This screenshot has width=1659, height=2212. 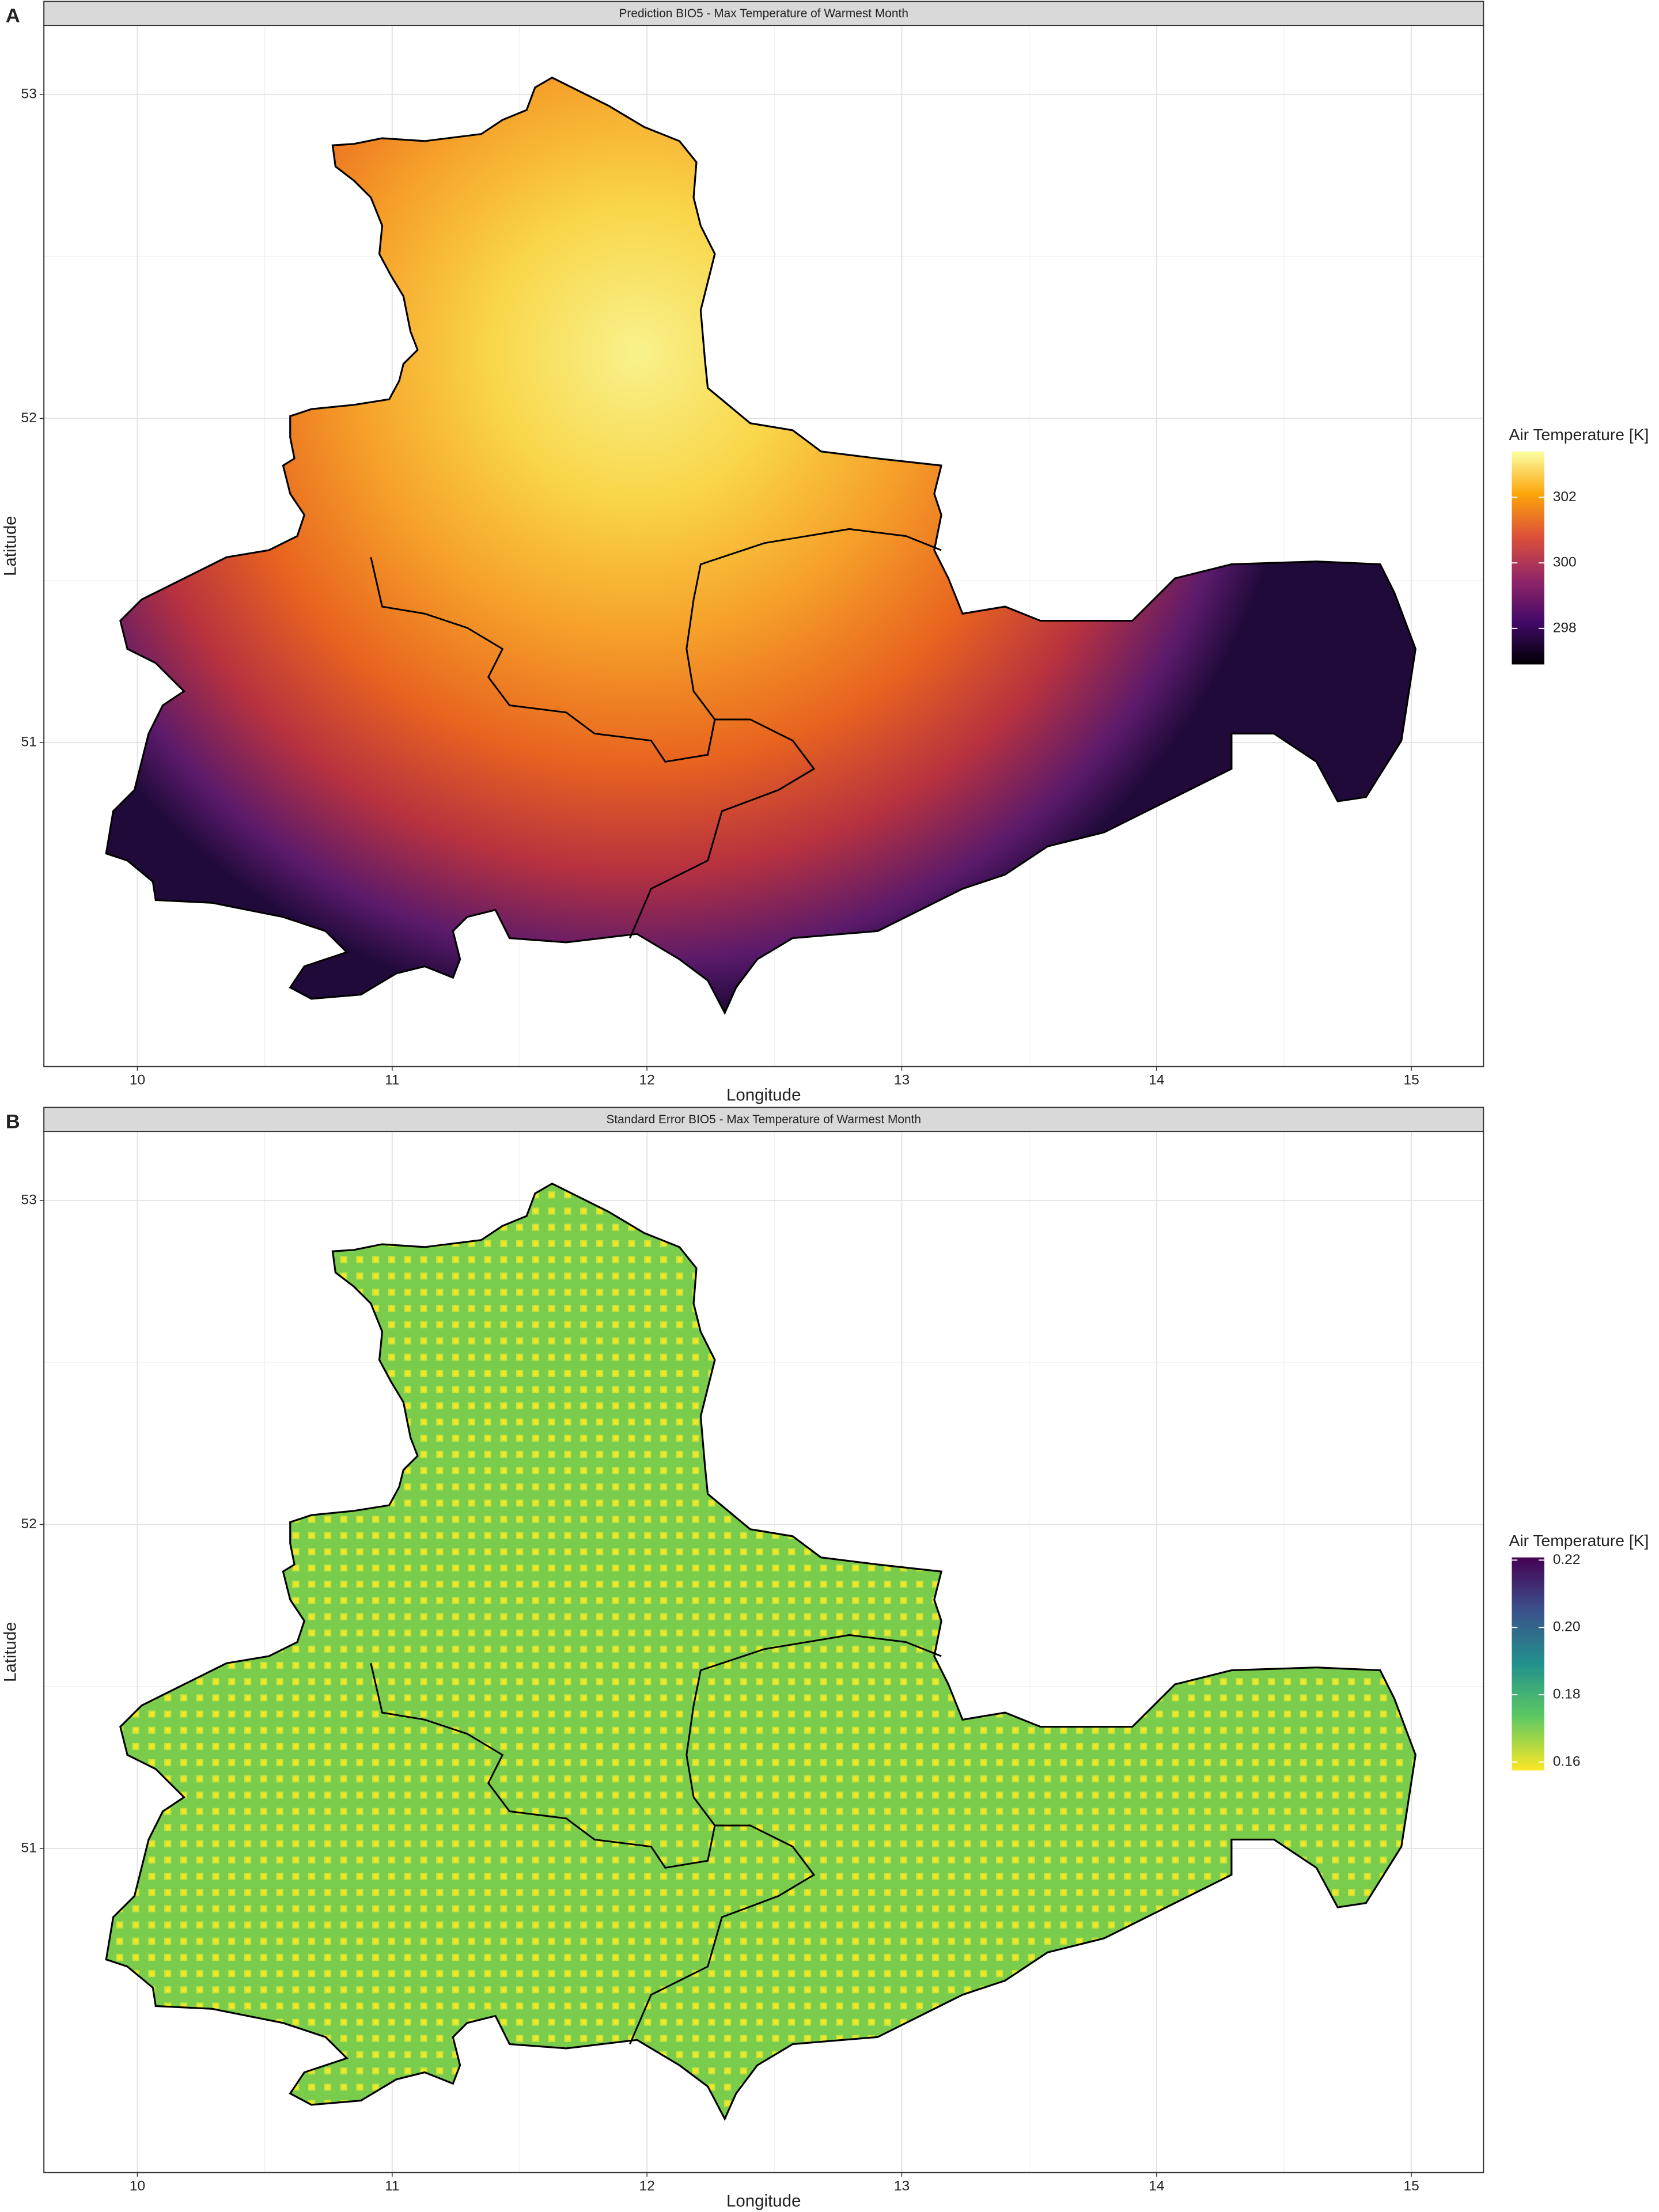 I want to click on panel-label: B, so click(x=13, y=1122).